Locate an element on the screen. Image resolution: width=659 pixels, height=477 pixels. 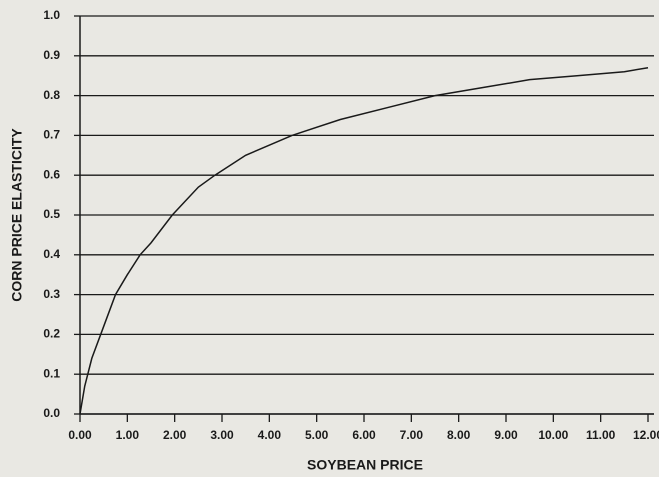
y-tick-label: 0.6 is located at coordinates (51, 174).